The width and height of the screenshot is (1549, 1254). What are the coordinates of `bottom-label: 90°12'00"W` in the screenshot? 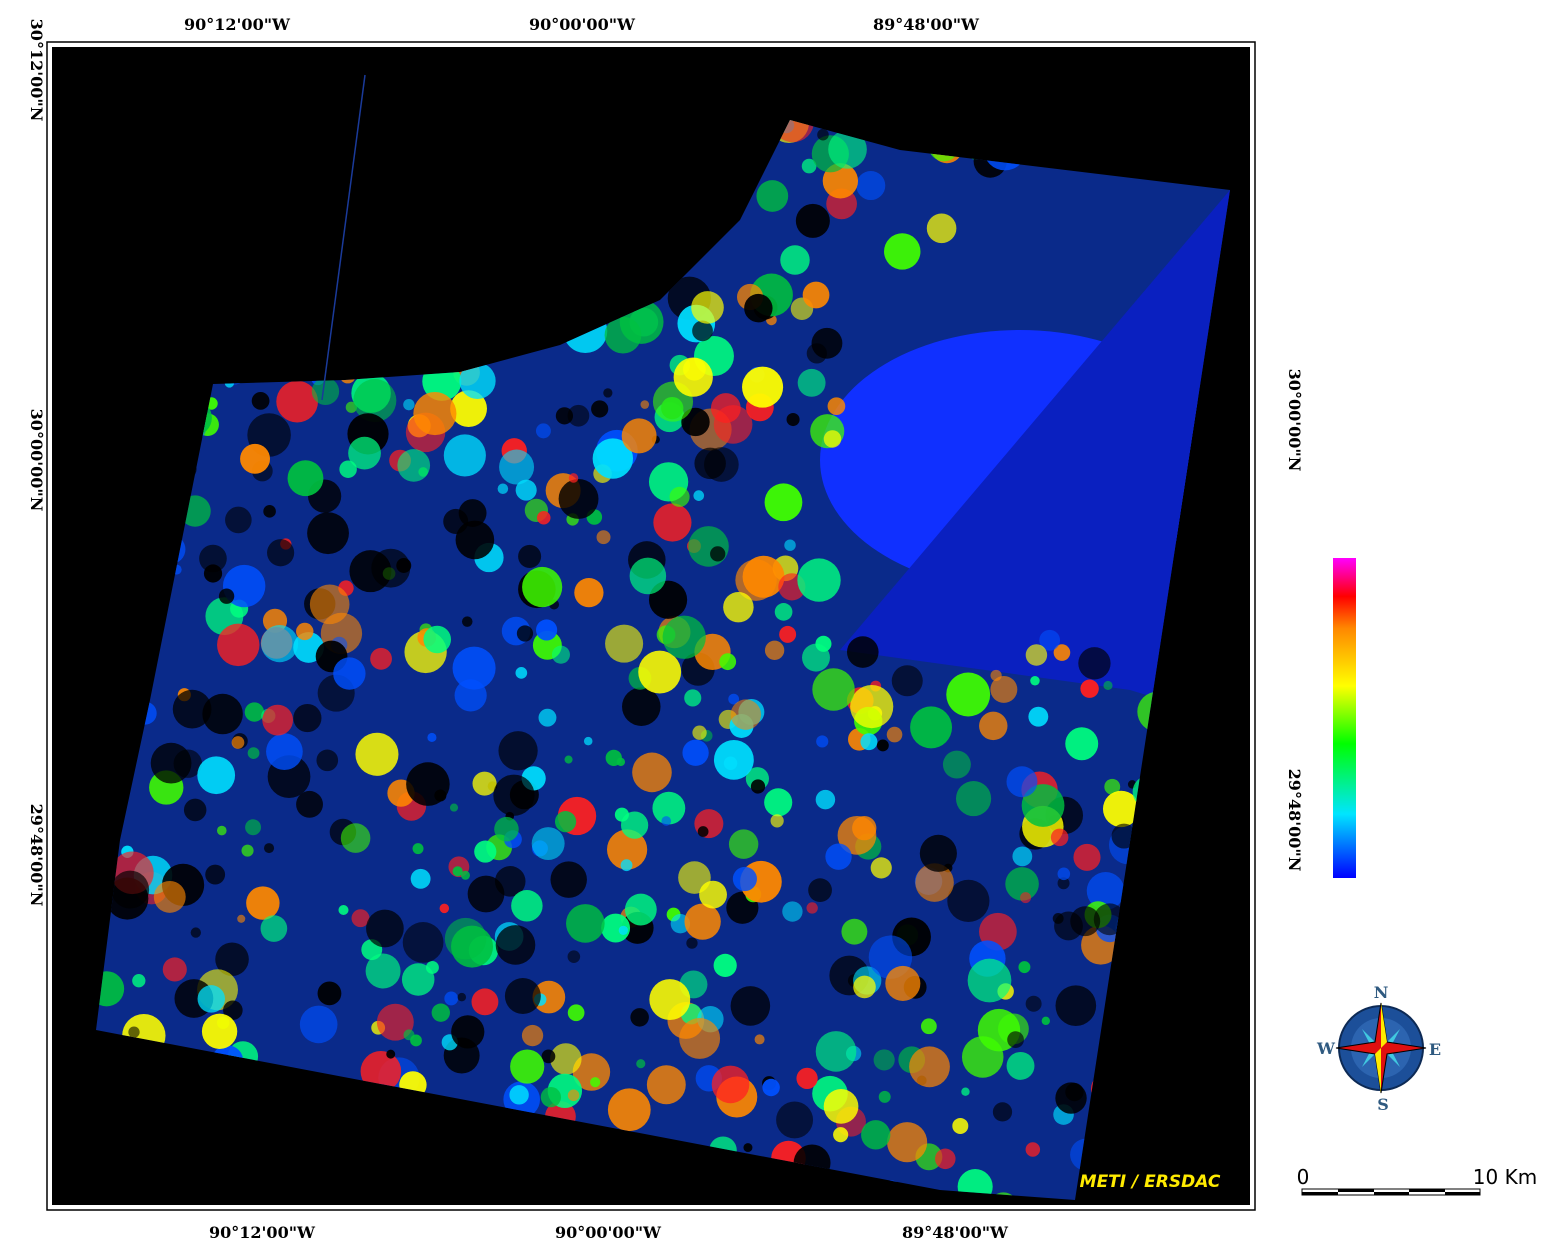 It's located at (262, 1232).